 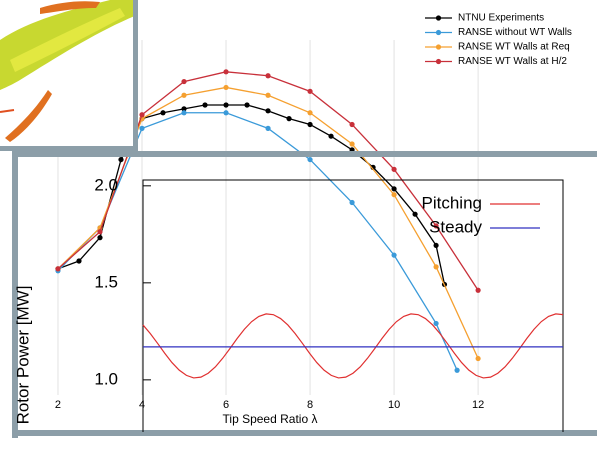 I want to click on x-tick-label: 6, so click(x=226, y=405).